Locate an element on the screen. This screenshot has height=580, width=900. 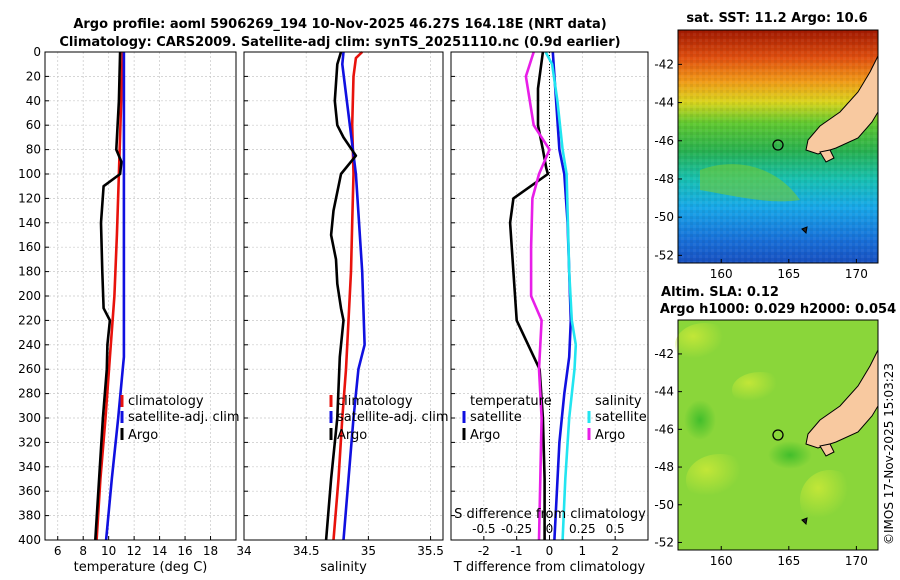
legend-label-s-satellite: satellite is located at coordinates (621, 417).